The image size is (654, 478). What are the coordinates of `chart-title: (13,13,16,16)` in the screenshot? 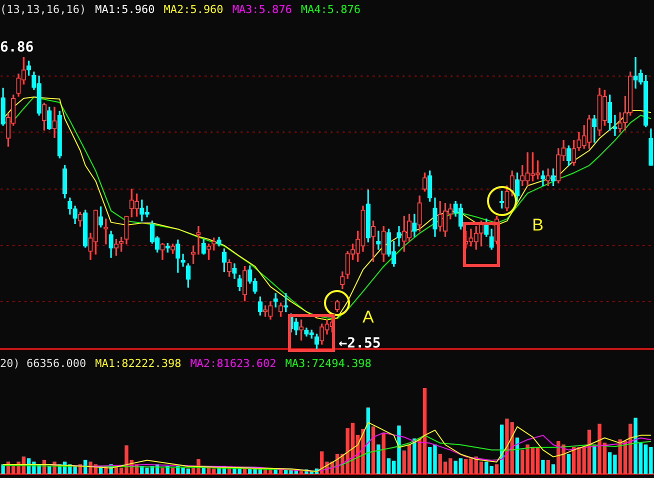 It's located at (43, 10).